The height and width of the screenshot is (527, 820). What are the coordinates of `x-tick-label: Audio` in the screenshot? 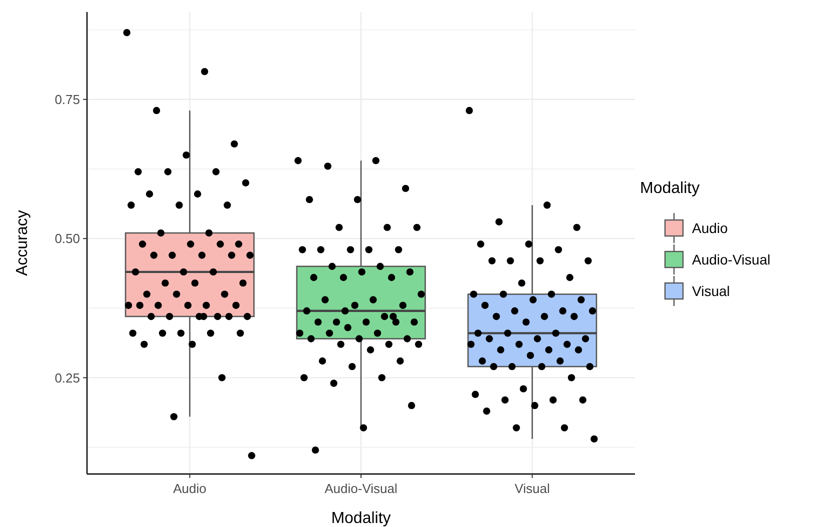 It's located at (189, 488).